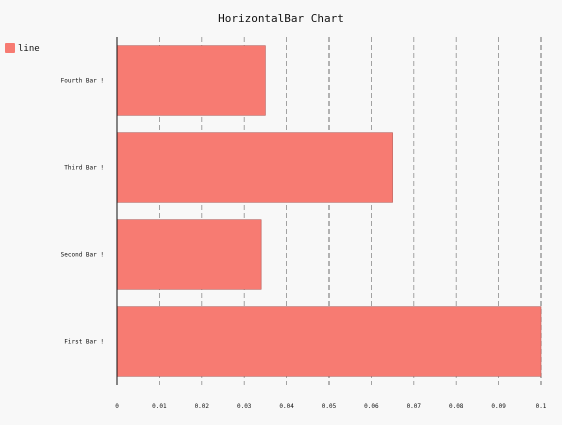  What do you see at coordinates (159, 406) in the screenshot?
I see `x-tick-label-1: 0.01` at bounding box center [159, 406].